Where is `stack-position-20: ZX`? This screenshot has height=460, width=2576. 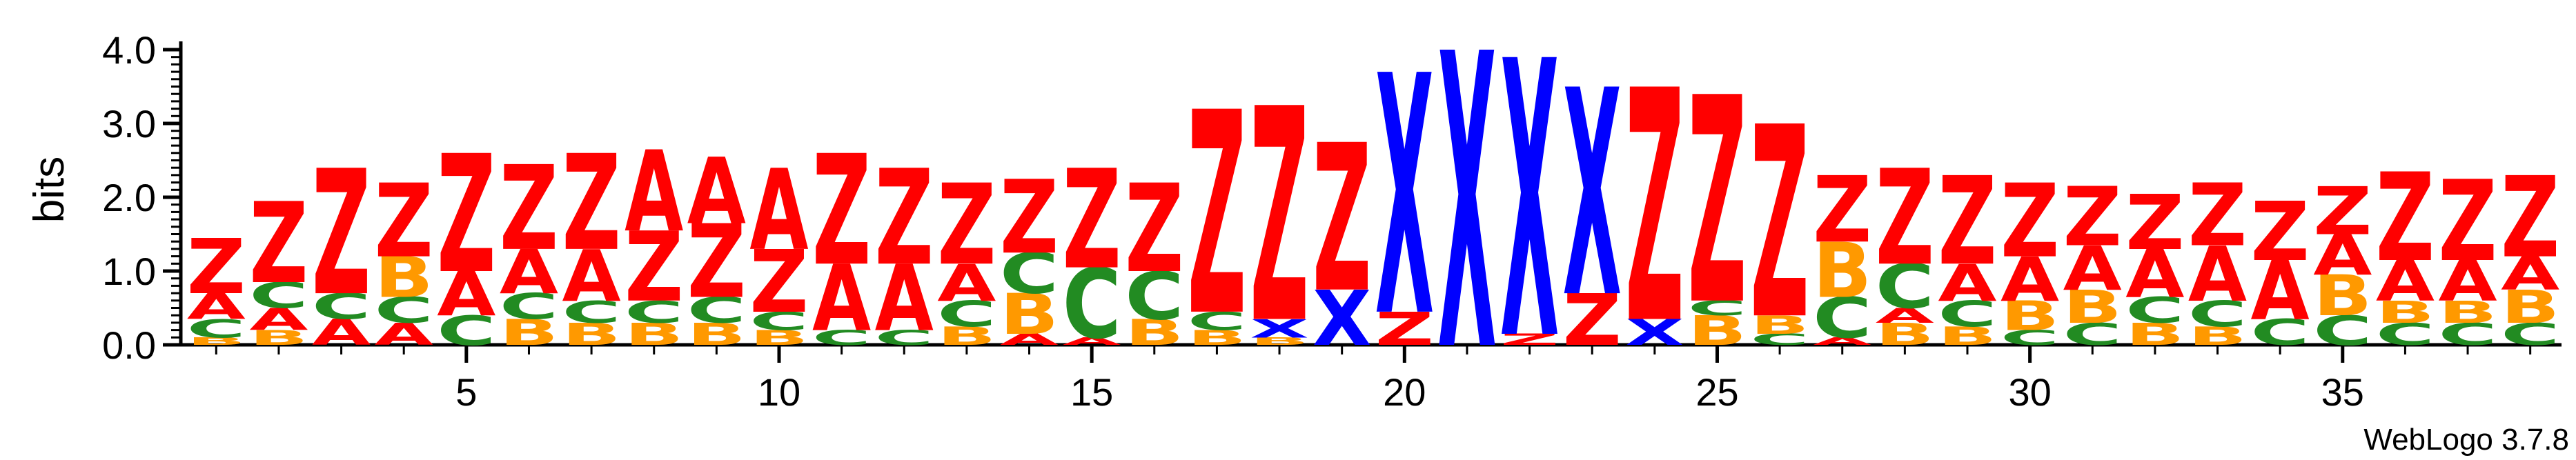
stack-position-20: ZX is located at coordinates (1404, 198).